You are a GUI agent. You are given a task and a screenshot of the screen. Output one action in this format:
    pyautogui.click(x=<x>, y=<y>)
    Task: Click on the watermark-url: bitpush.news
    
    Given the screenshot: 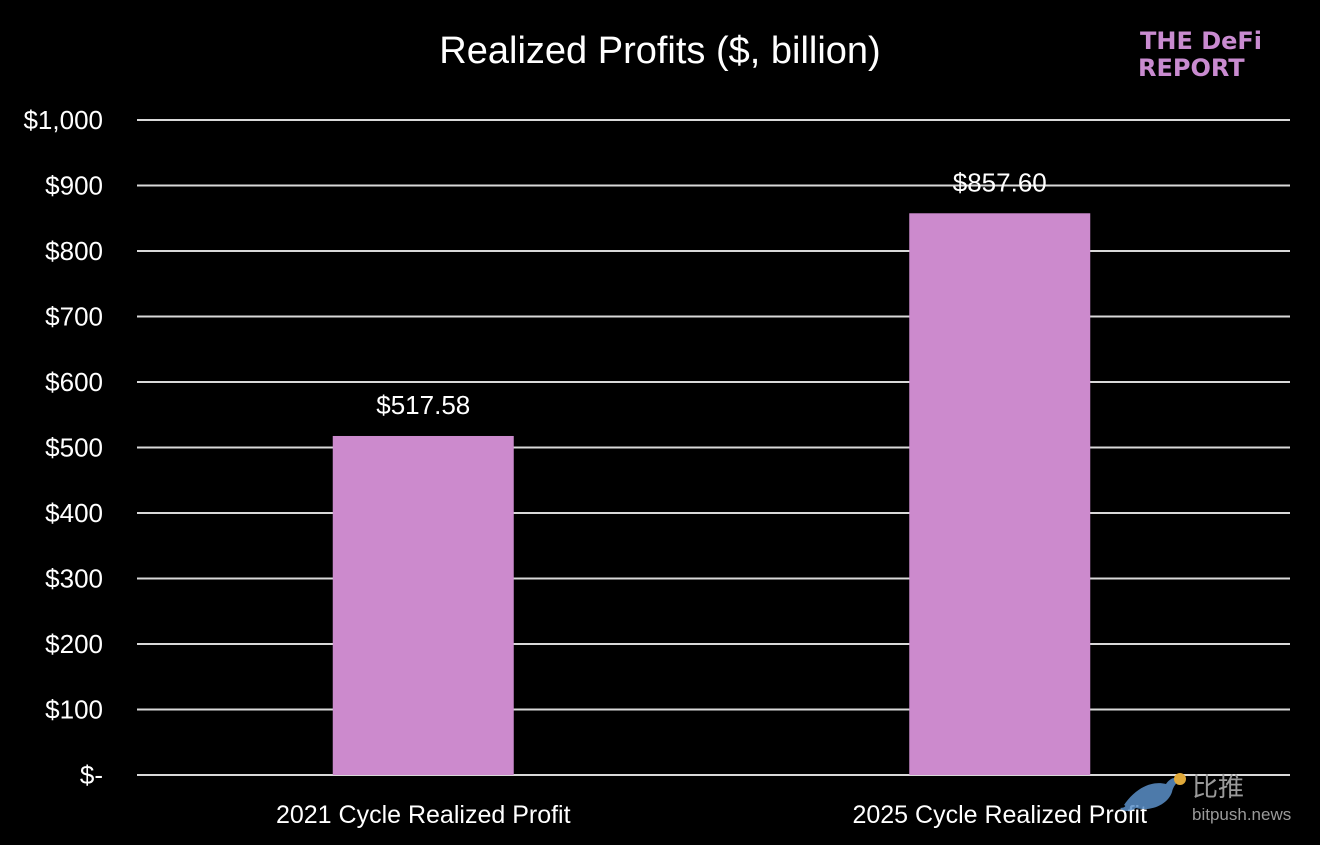 What is the action you would take?
    pyautogui.click(x=1241, y=814)
    